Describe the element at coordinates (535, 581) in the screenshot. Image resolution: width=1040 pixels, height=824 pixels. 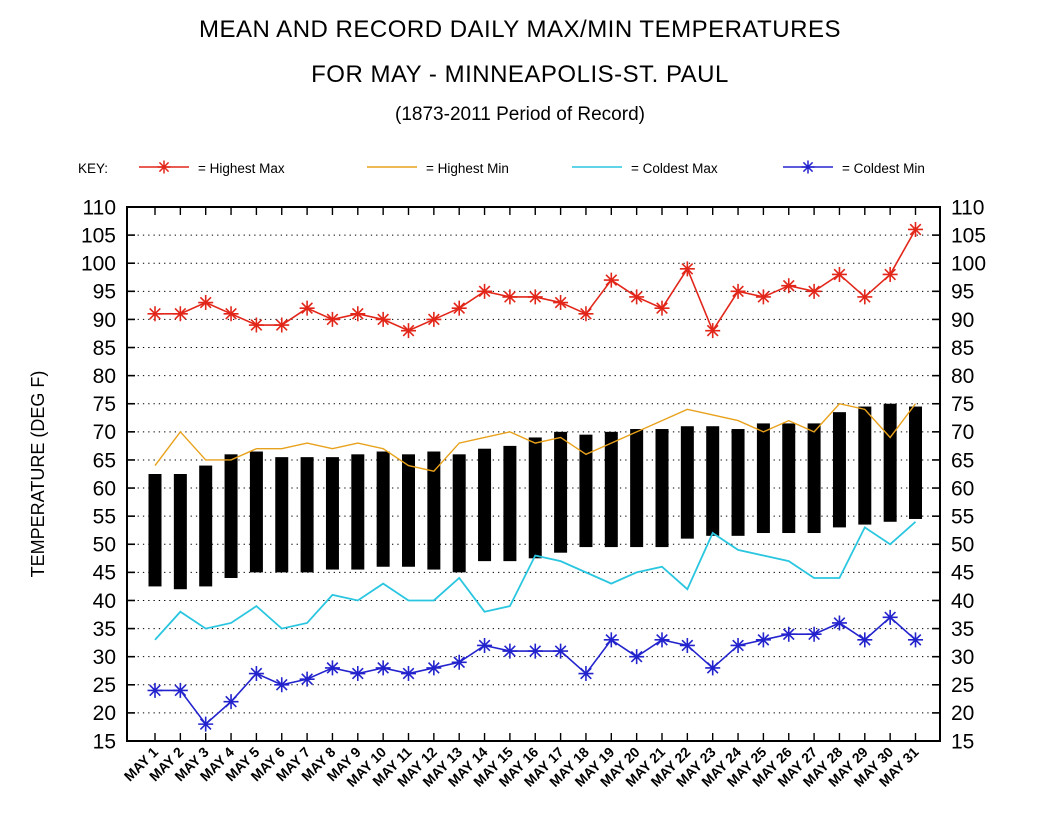
I see `series-line-coldest-max` at that location.